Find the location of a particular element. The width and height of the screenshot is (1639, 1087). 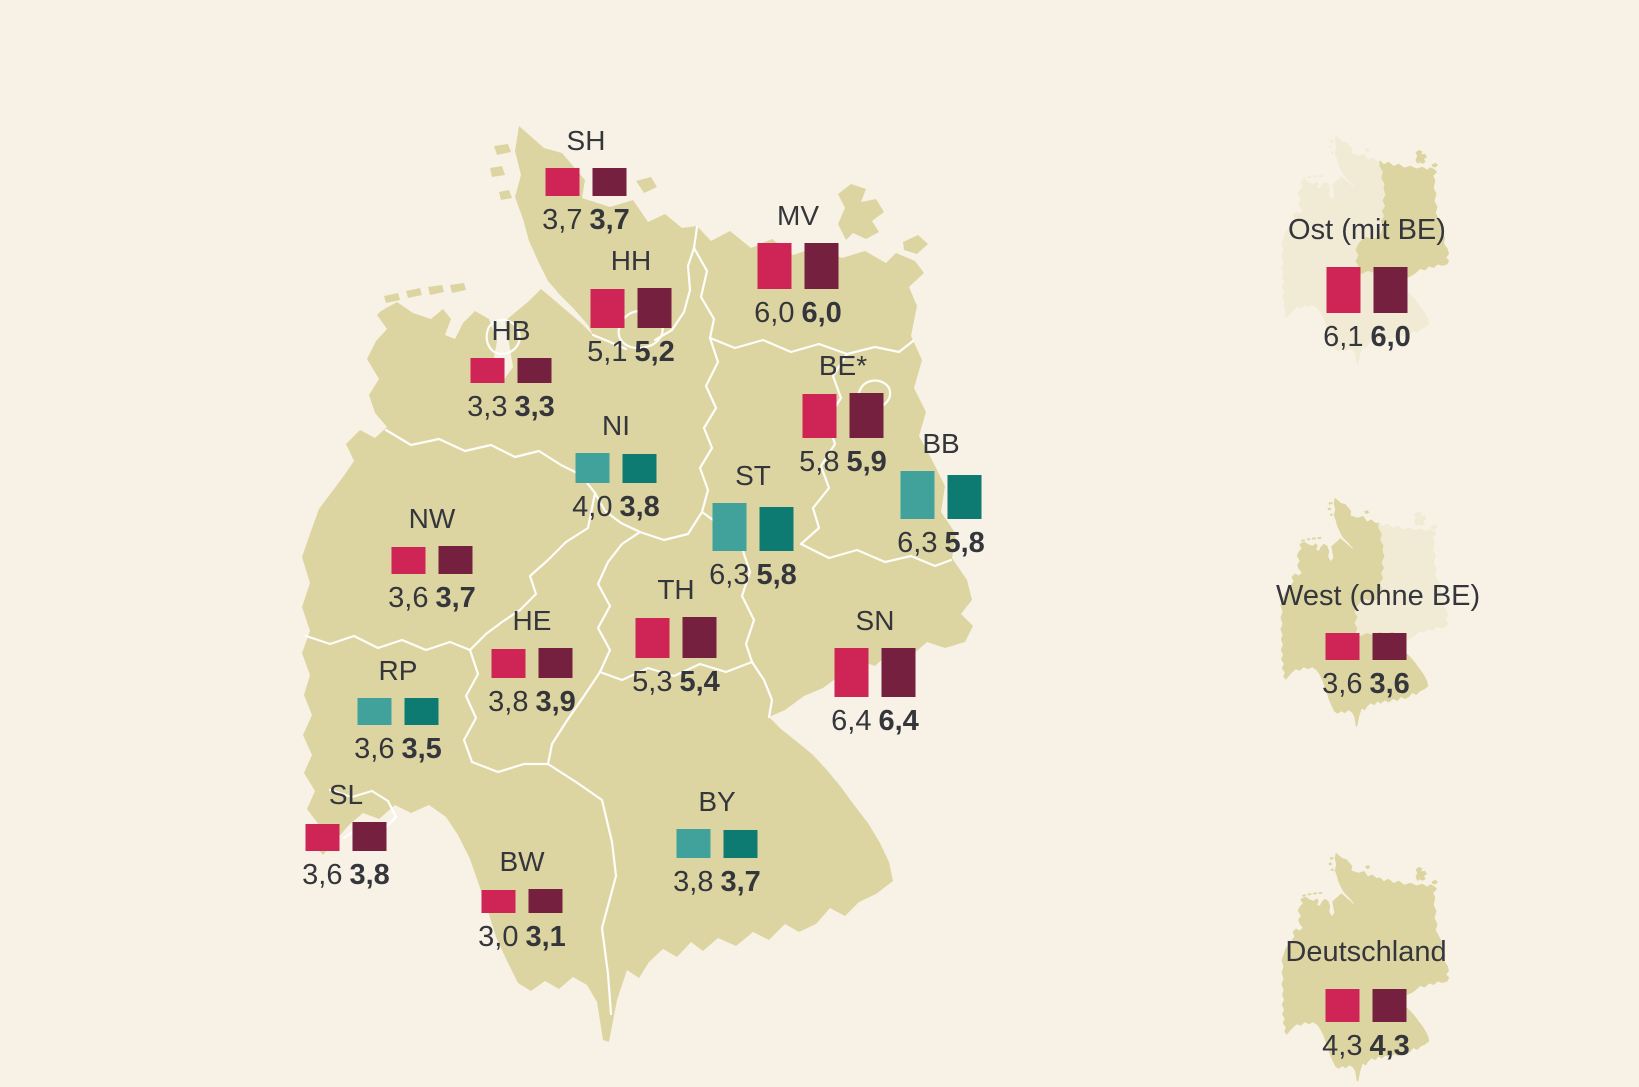

mini-map-west is located at coordinates (1364, 612).